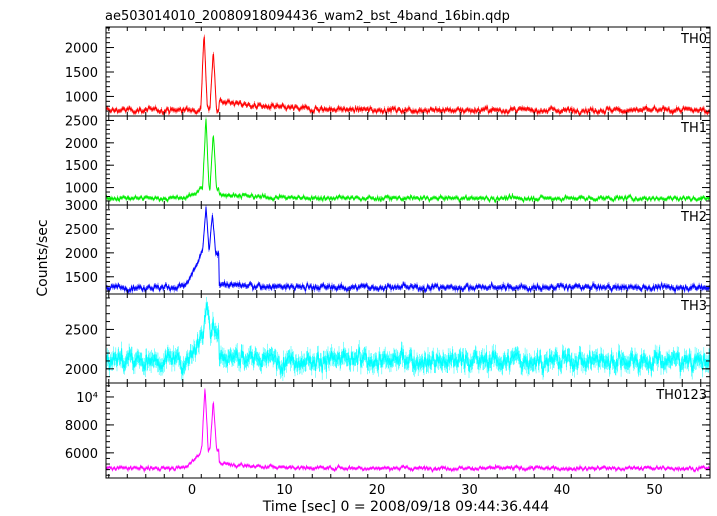 The image size is (717, 516). What do you see at coordinates (284, 490) in the screenshot?
I see `x-tick-label: 10` at bounding box center [284, 490].